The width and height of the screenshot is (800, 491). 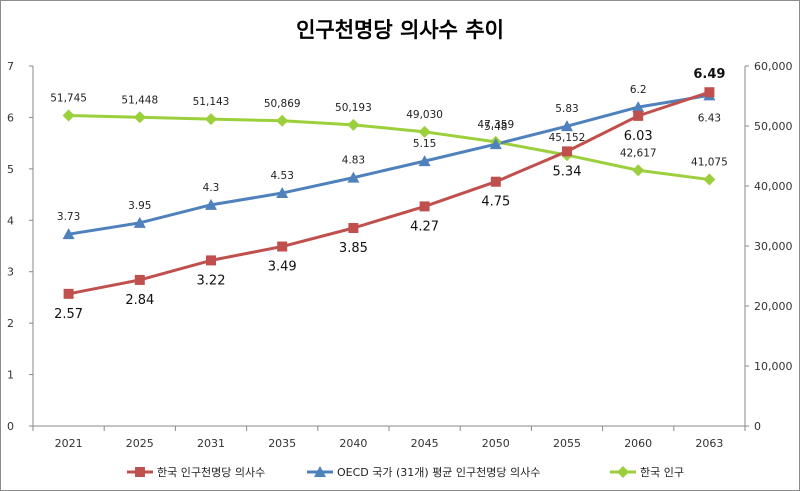 I want to click on x-tick-label: 2050, so click(x=496, y=443).